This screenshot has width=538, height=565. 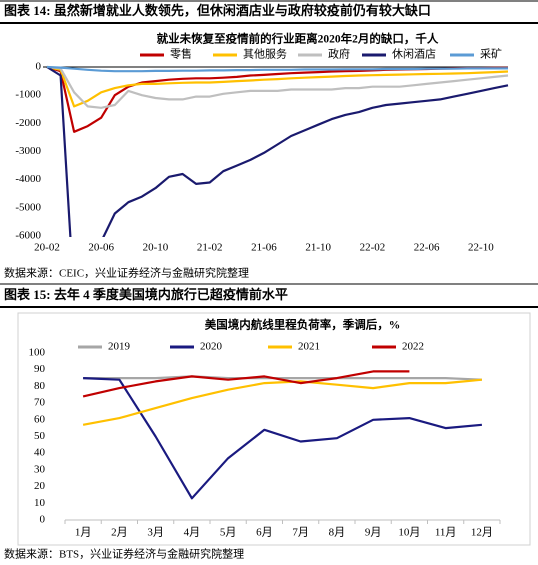 What do you see at coordinates (119, 533) in the screenshot?
I see `x-tick-label: 2月` at bounding box center [119, 533].